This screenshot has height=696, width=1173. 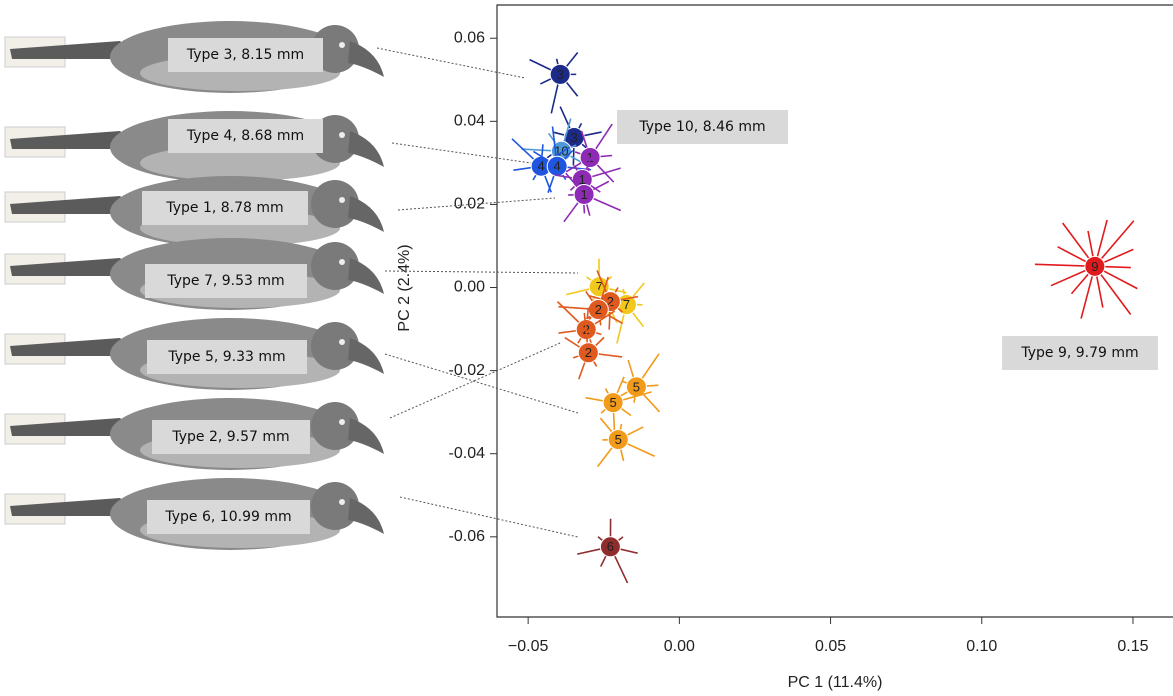 I want to click on annotation: Type 6, 10.99 mm, so click(x=227, y=517).